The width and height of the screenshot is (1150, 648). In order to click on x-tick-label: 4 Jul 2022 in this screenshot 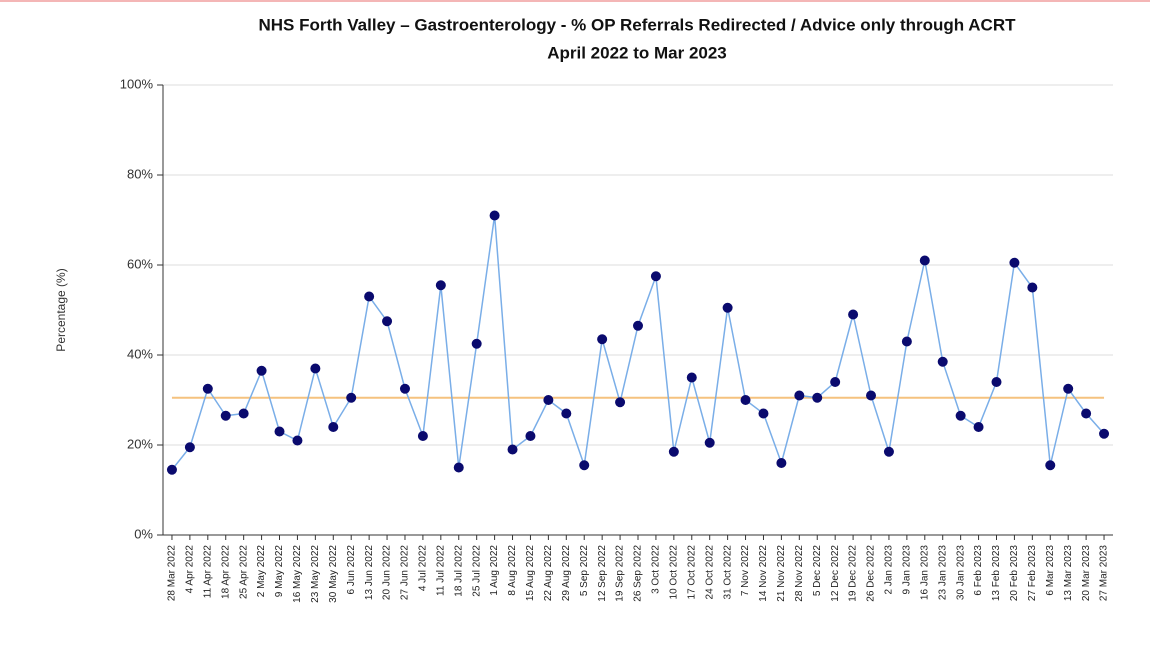, I will do `click(423, 568)`.